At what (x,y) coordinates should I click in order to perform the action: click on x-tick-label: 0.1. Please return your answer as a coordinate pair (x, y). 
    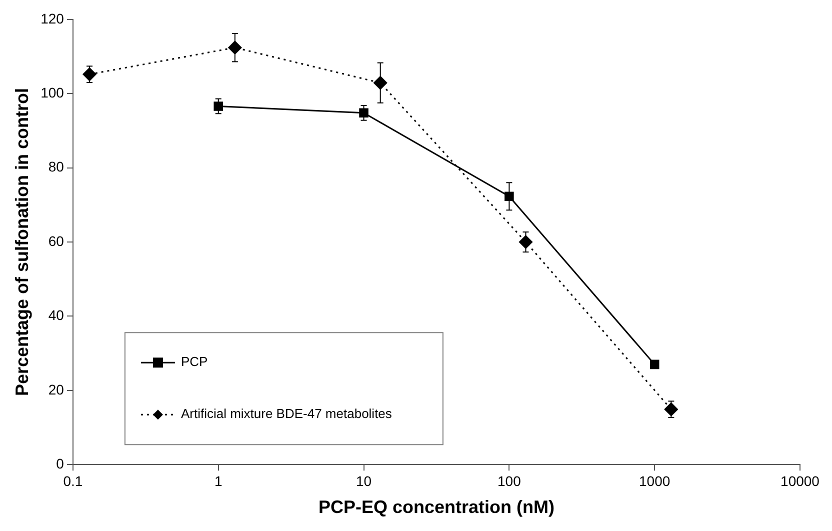
    Looking at the image, I should click on (73, 480).